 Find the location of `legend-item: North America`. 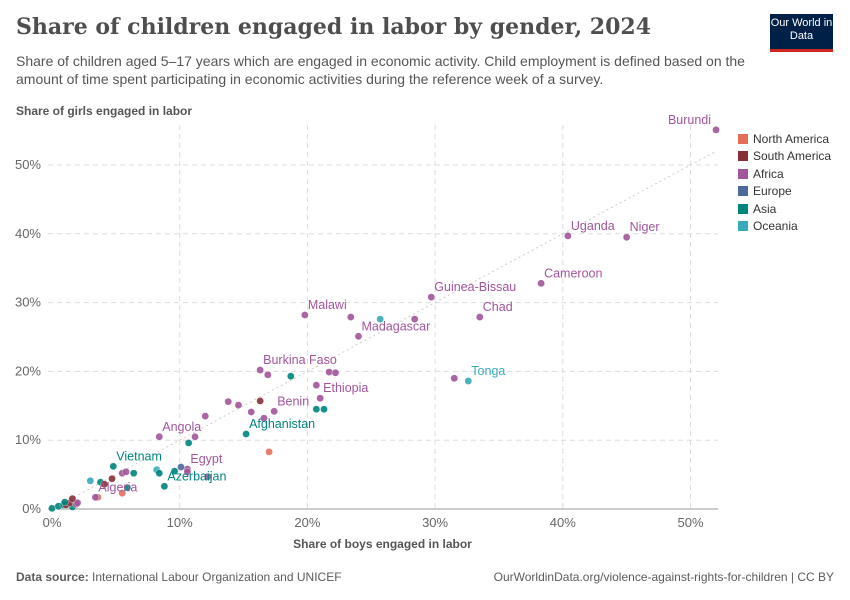

legend-item: North America is located at coordinates (784, 139).